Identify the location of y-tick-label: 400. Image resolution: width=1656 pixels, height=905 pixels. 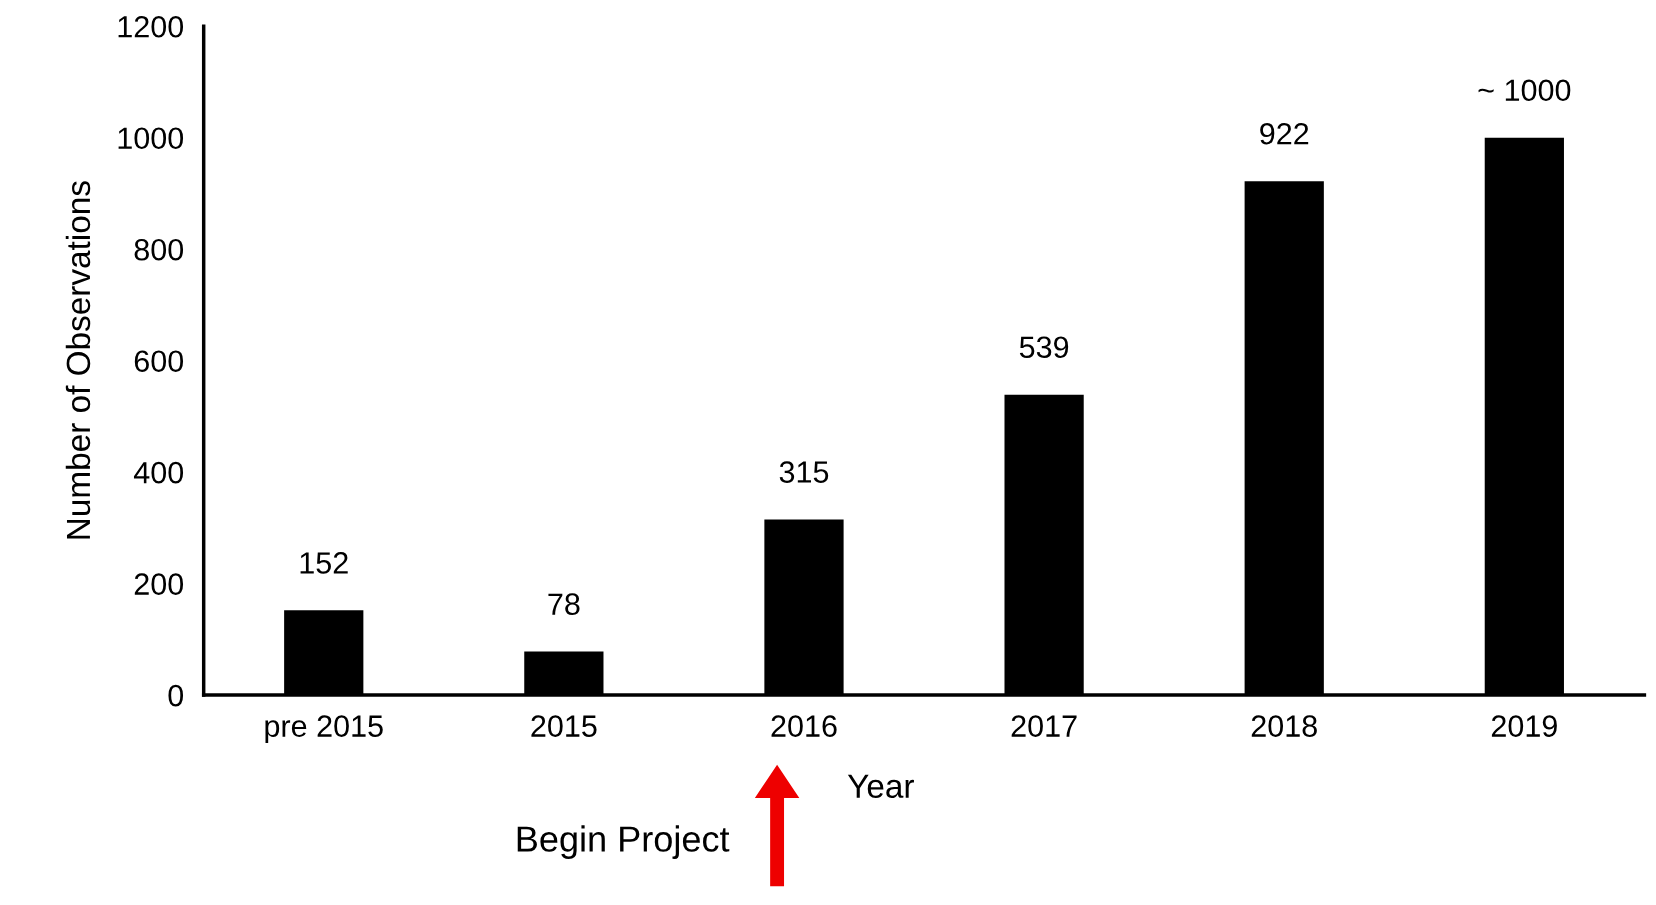
(158, 472).